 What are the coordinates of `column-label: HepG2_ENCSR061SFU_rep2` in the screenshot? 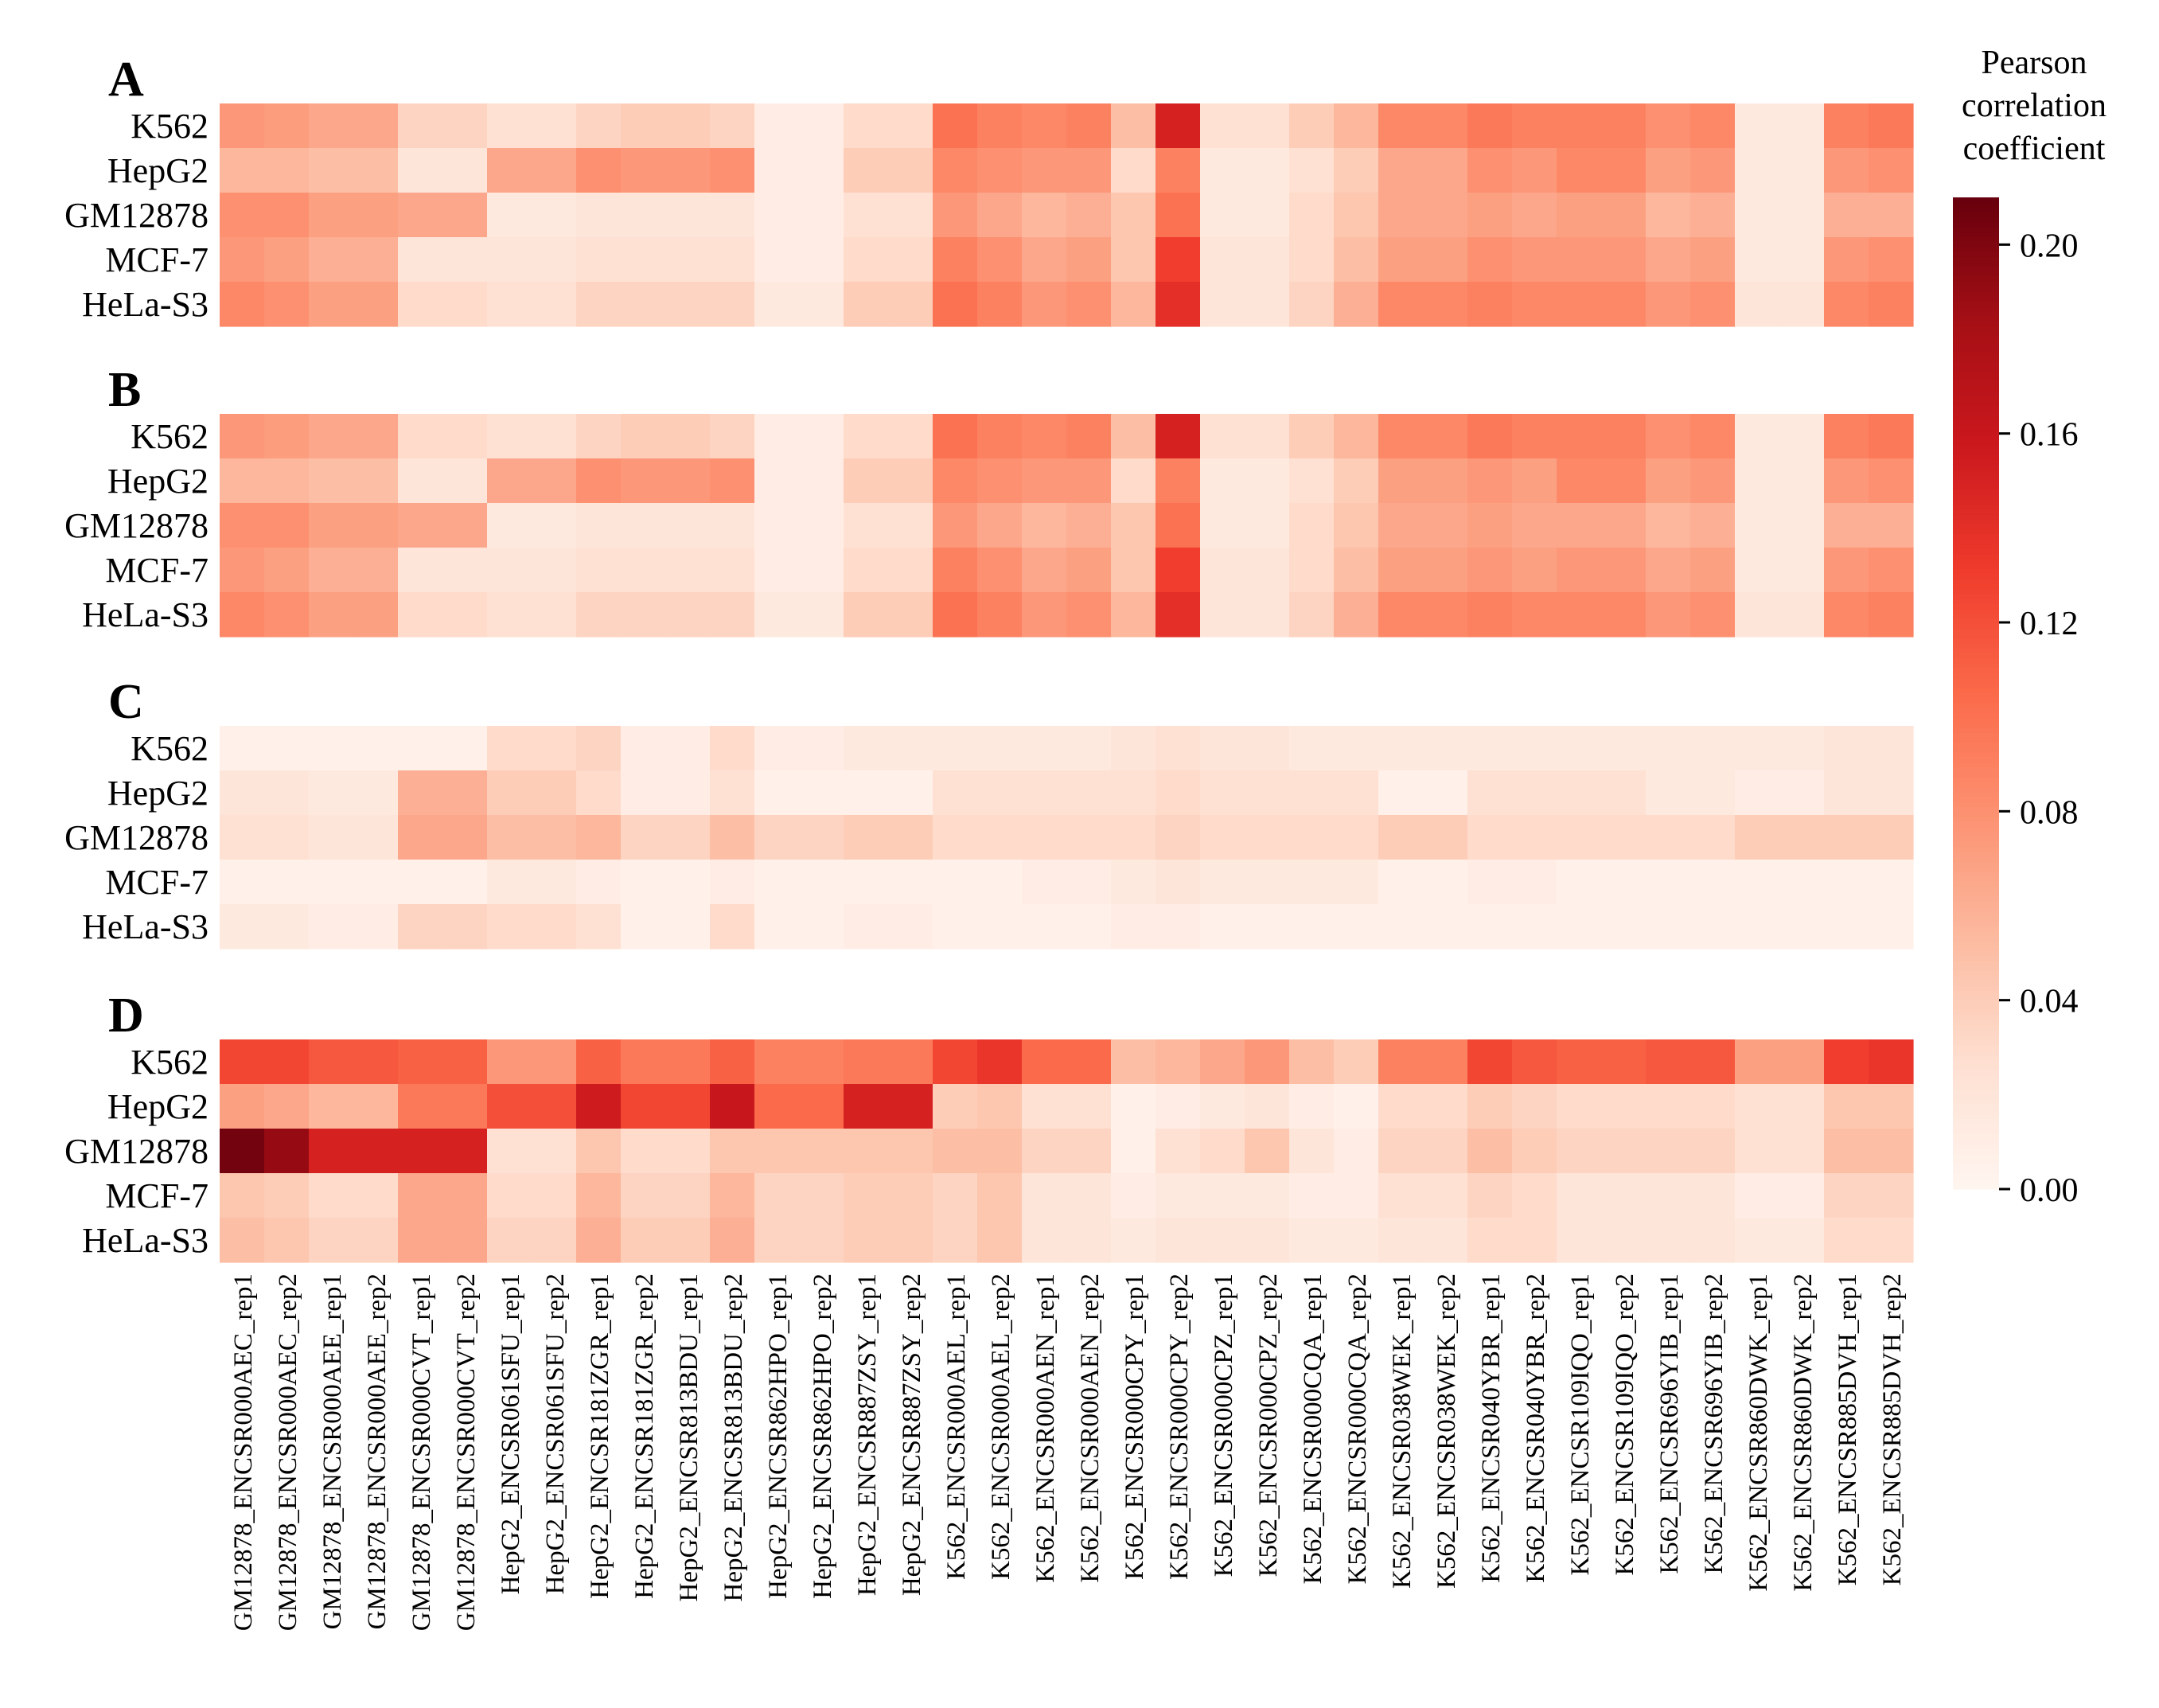 It's located at (555, 1433).